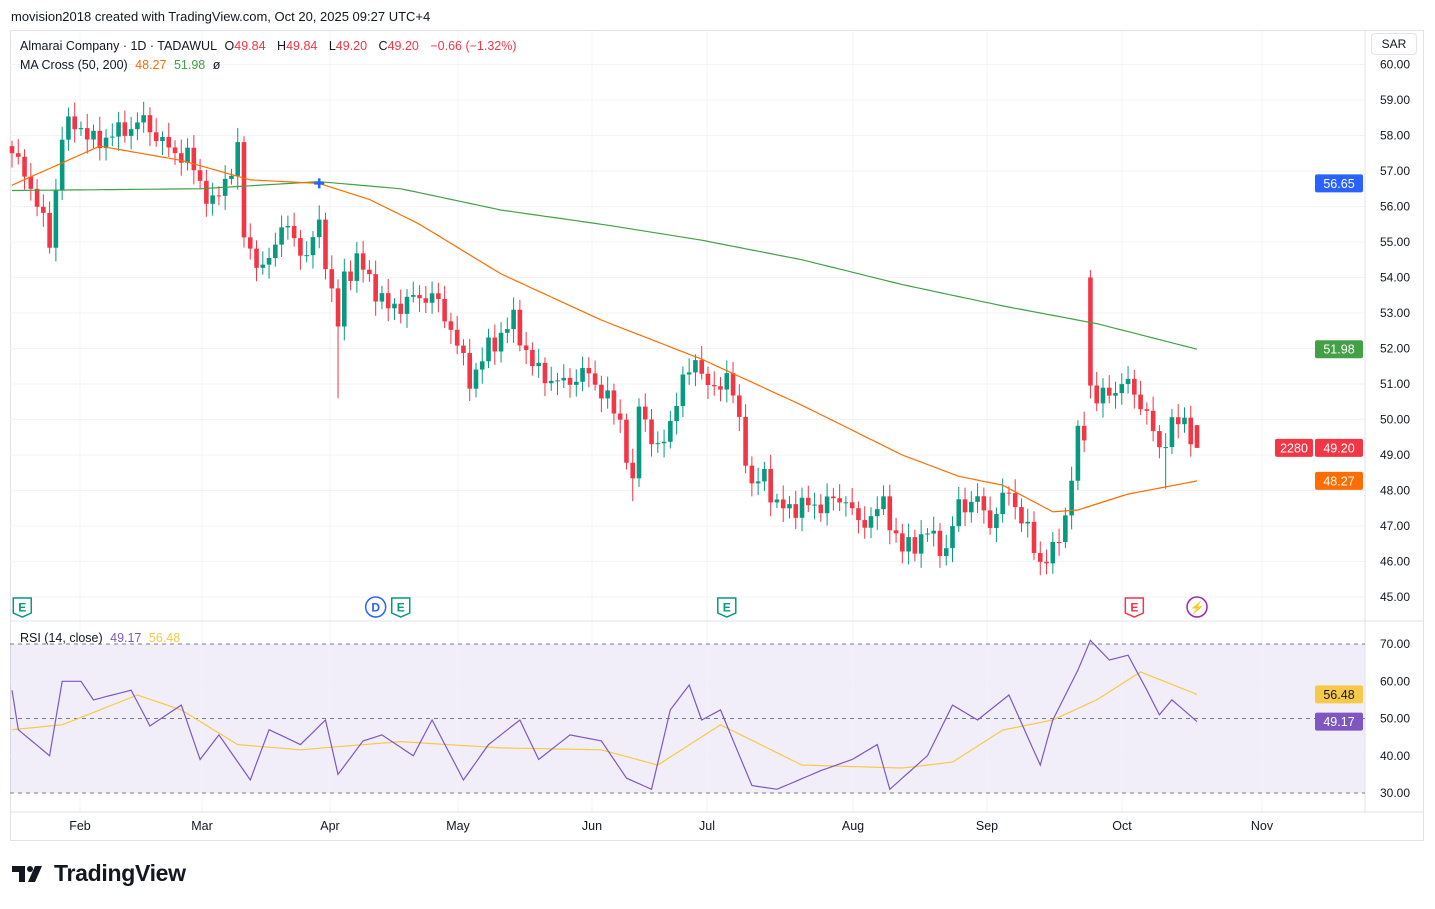 The height and width of the screenshot is (909, 1435). What do you see at coordinates (1395, 719) in the screenshot?
I see `rsi-axis-label: 50.00` at bounding box center [1395, 719].